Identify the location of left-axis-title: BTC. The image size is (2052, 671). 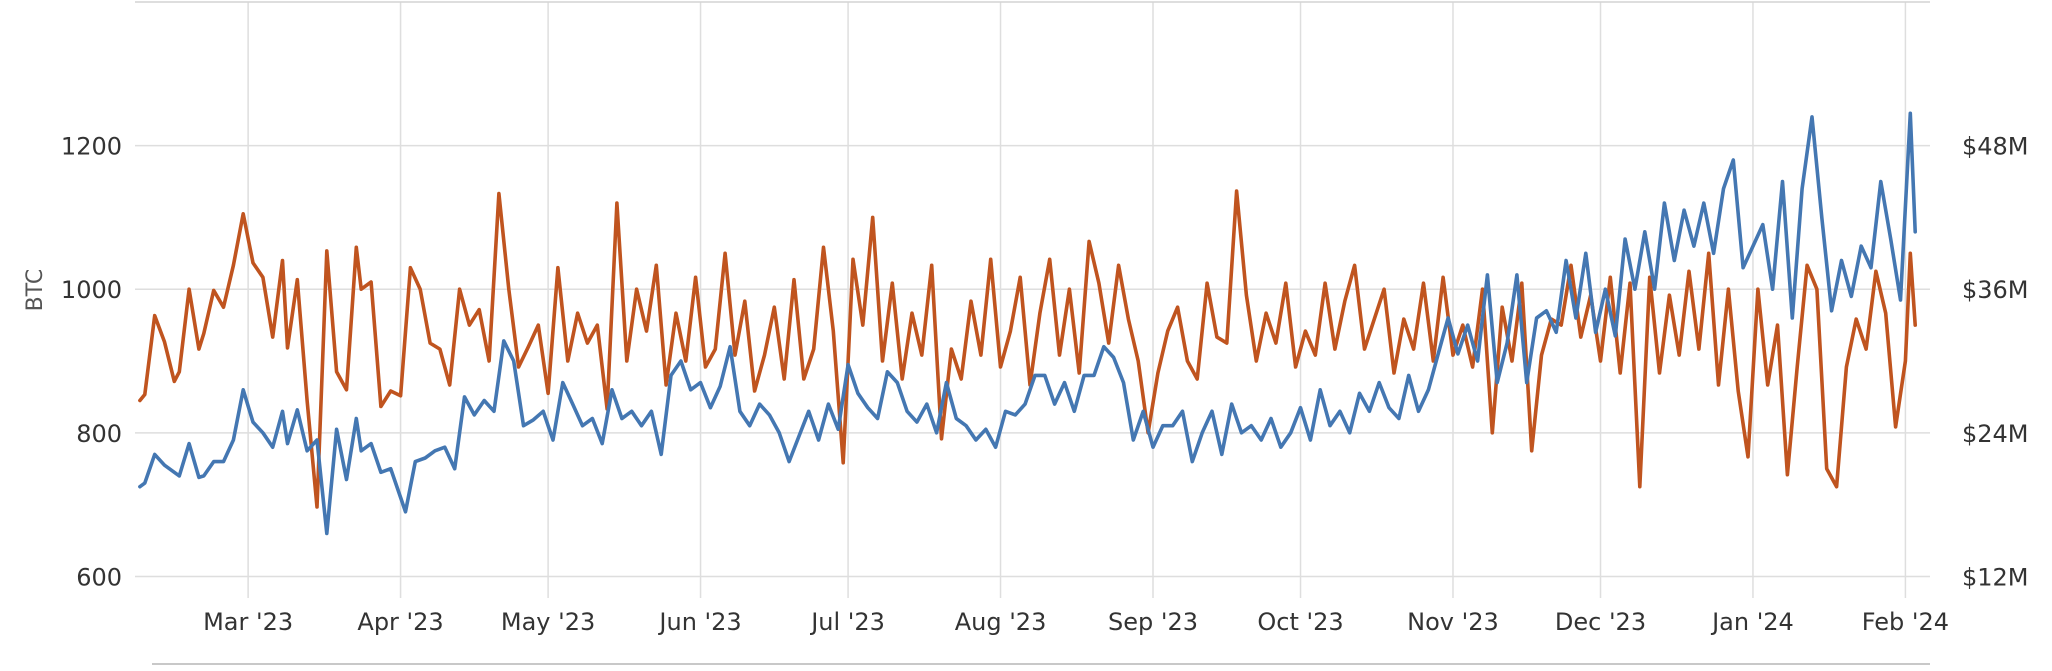
(35, 290).